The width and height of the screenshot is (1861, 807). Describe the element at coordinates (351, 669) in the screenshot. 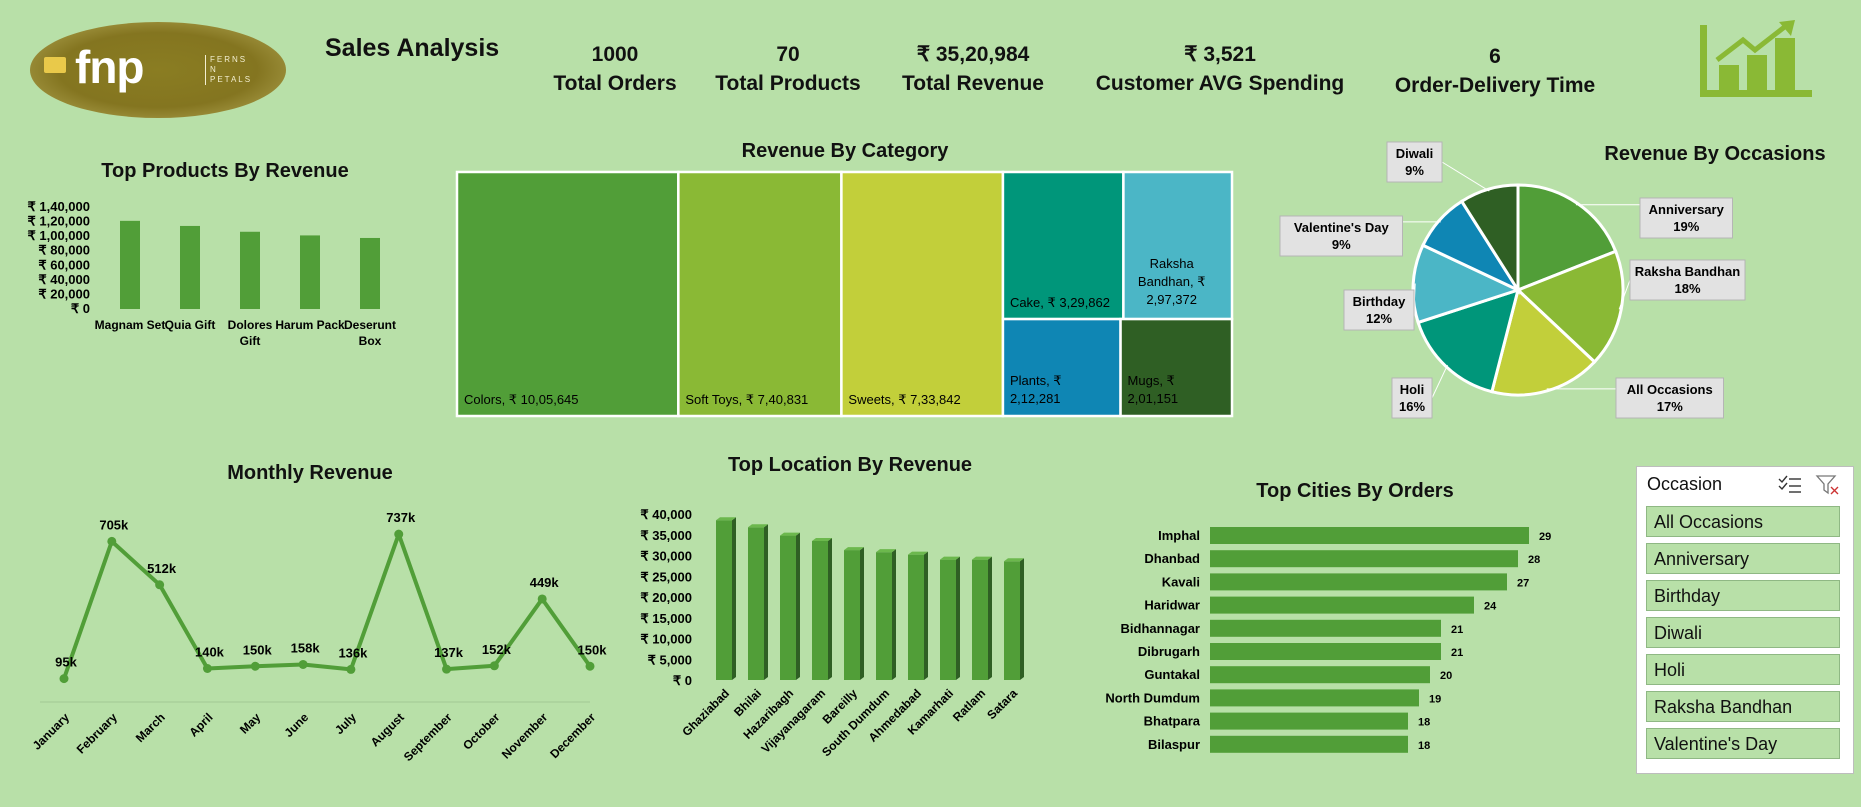

I see `line-point-july` at that location.